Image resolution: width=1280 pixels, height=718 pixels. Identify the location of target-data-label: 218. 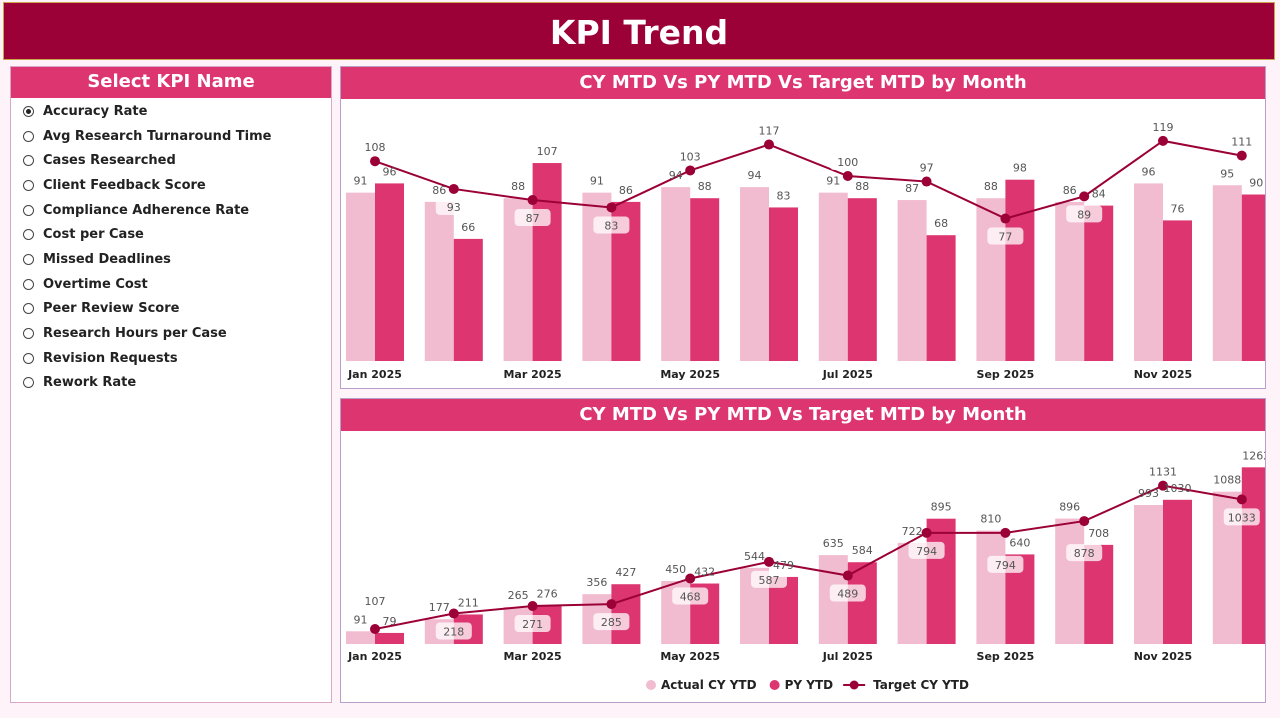
(453, 631).